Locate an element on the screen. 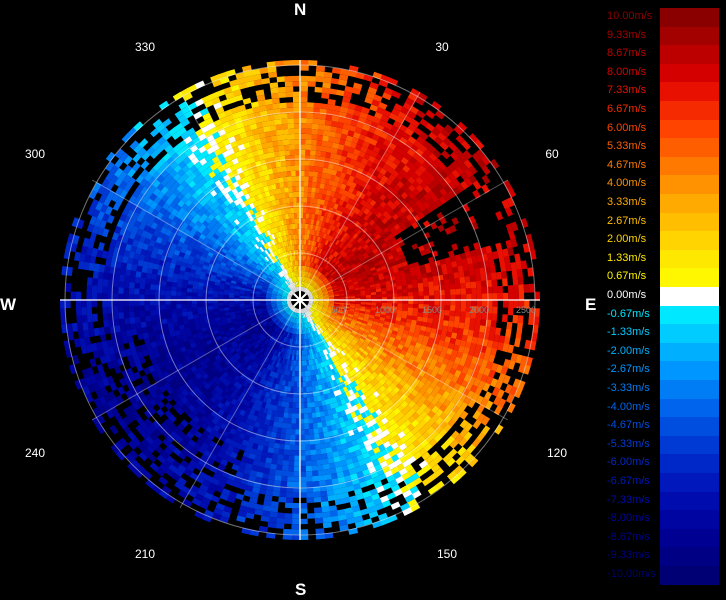 This screenshot has width=726, height=600. legend-label: -9.33m/s is located at coordinates (628, 555).